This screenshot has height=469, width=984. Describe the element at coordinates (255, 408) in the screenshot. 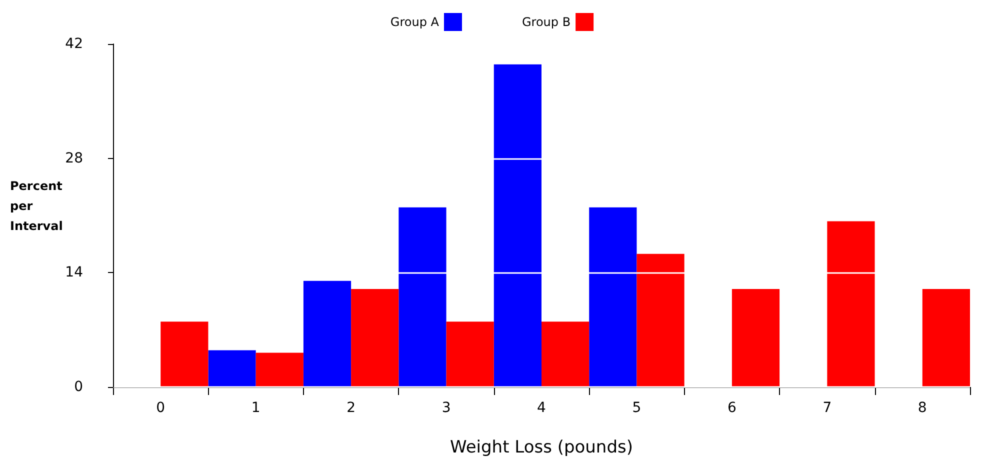

I see `x-tick-label: 1` at that location.